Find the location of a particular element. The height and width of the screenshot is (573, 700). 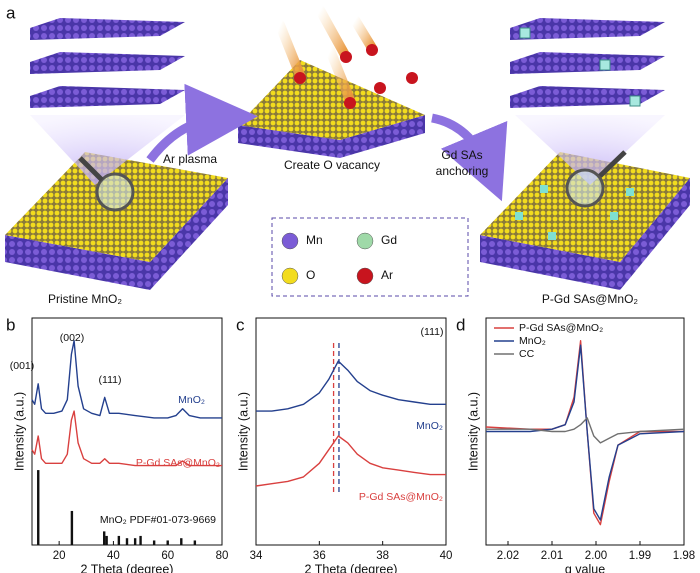

arrow-label: Gd SAs is located at coordinates (461, 155).